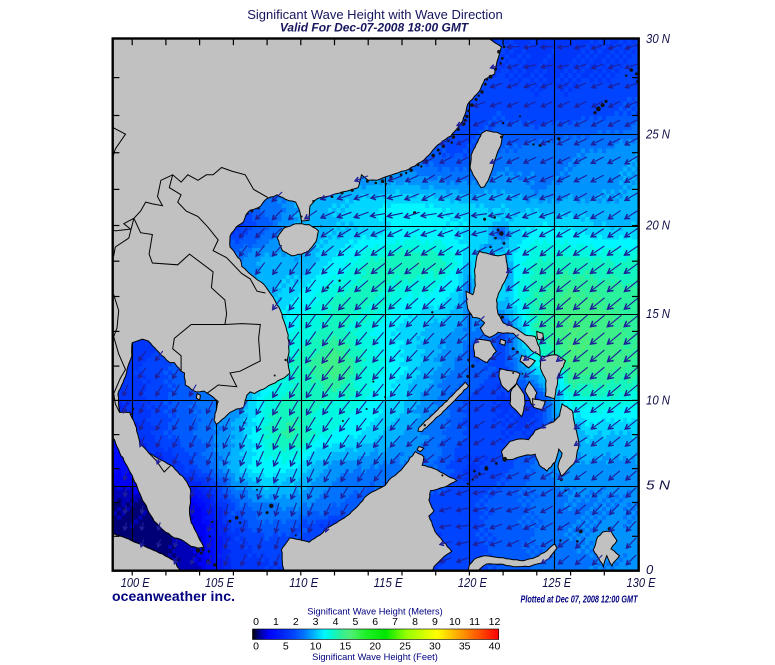 The image size is (775, 665). Describe the element at coordinates (316, 622) in the screenshot. I see `svg-text: 3` at that location.